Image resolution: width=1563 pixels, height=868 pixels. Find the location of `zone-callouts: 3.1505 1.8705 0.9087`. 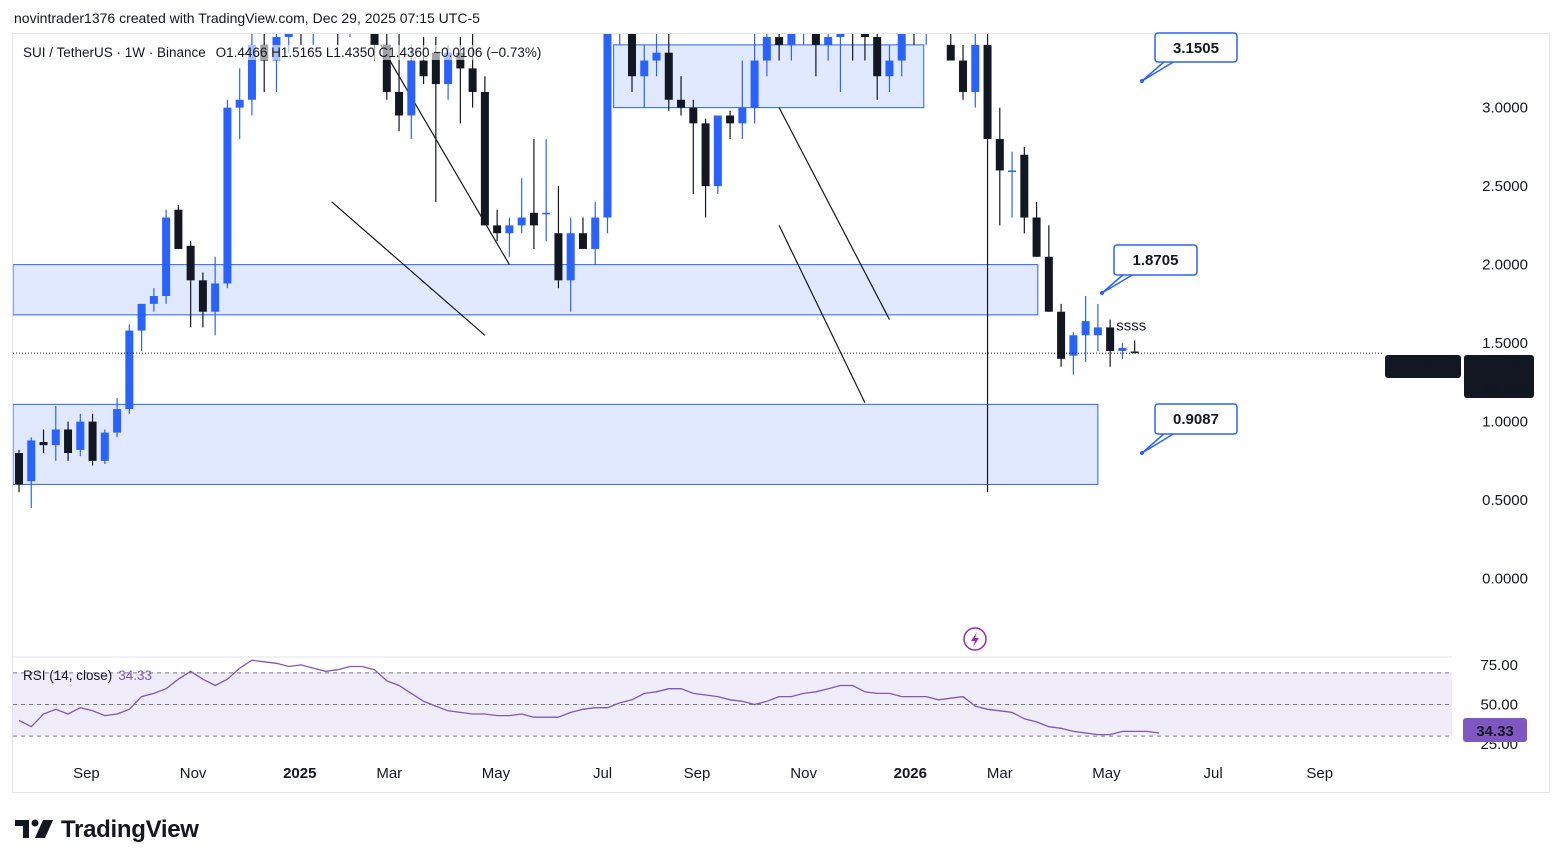

zone-callouts: 3.1505 1.8705 0.9087 is located at coordinates (1169, 243).